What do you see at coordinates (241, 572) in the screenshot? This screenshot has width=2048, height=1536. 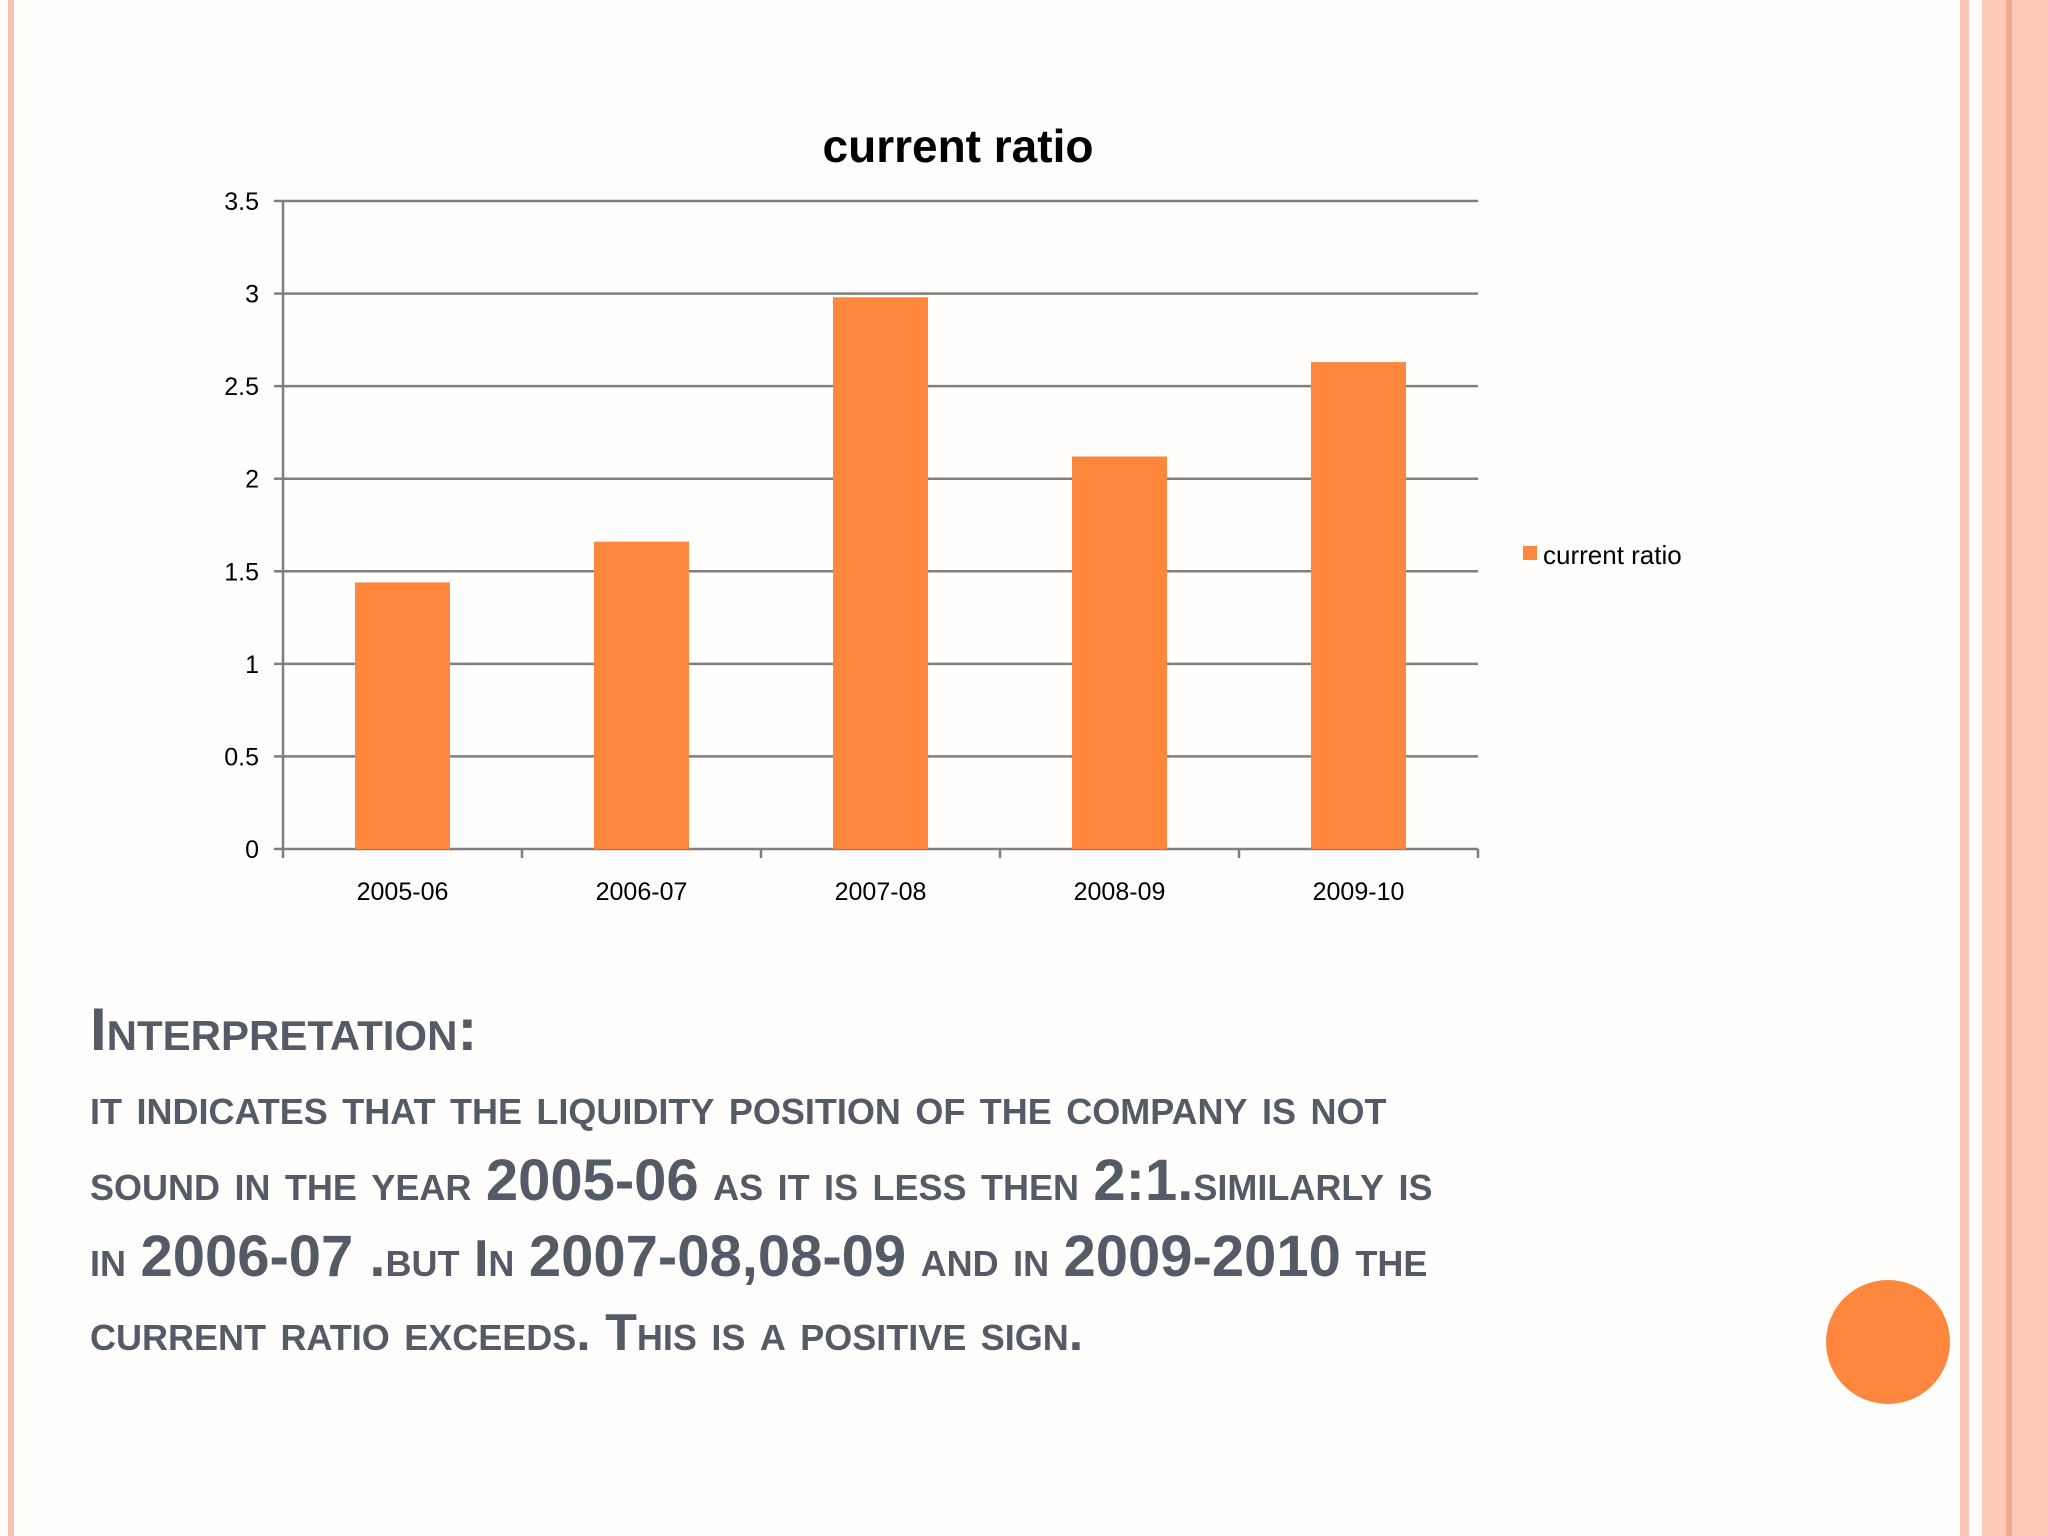 I see `y-tick-label: 1.5` at bounding box center [241, 572].